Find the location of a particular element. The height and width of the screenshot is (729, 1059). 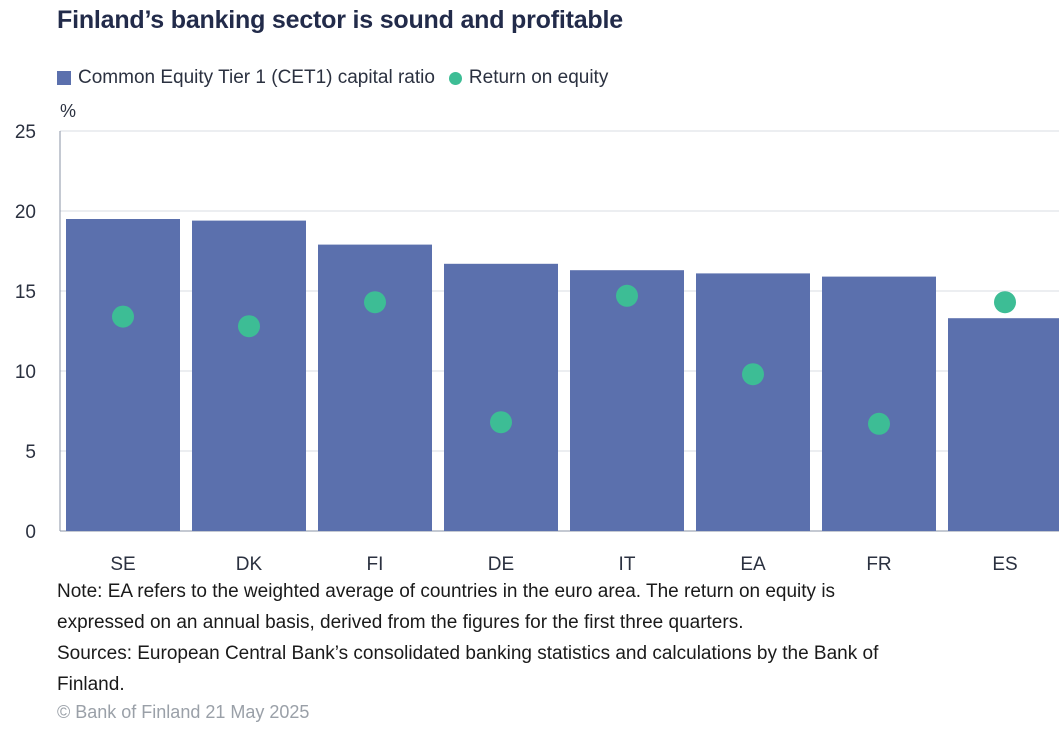

legend-item-roe: Return on equity is located at coordinates (528, 78).